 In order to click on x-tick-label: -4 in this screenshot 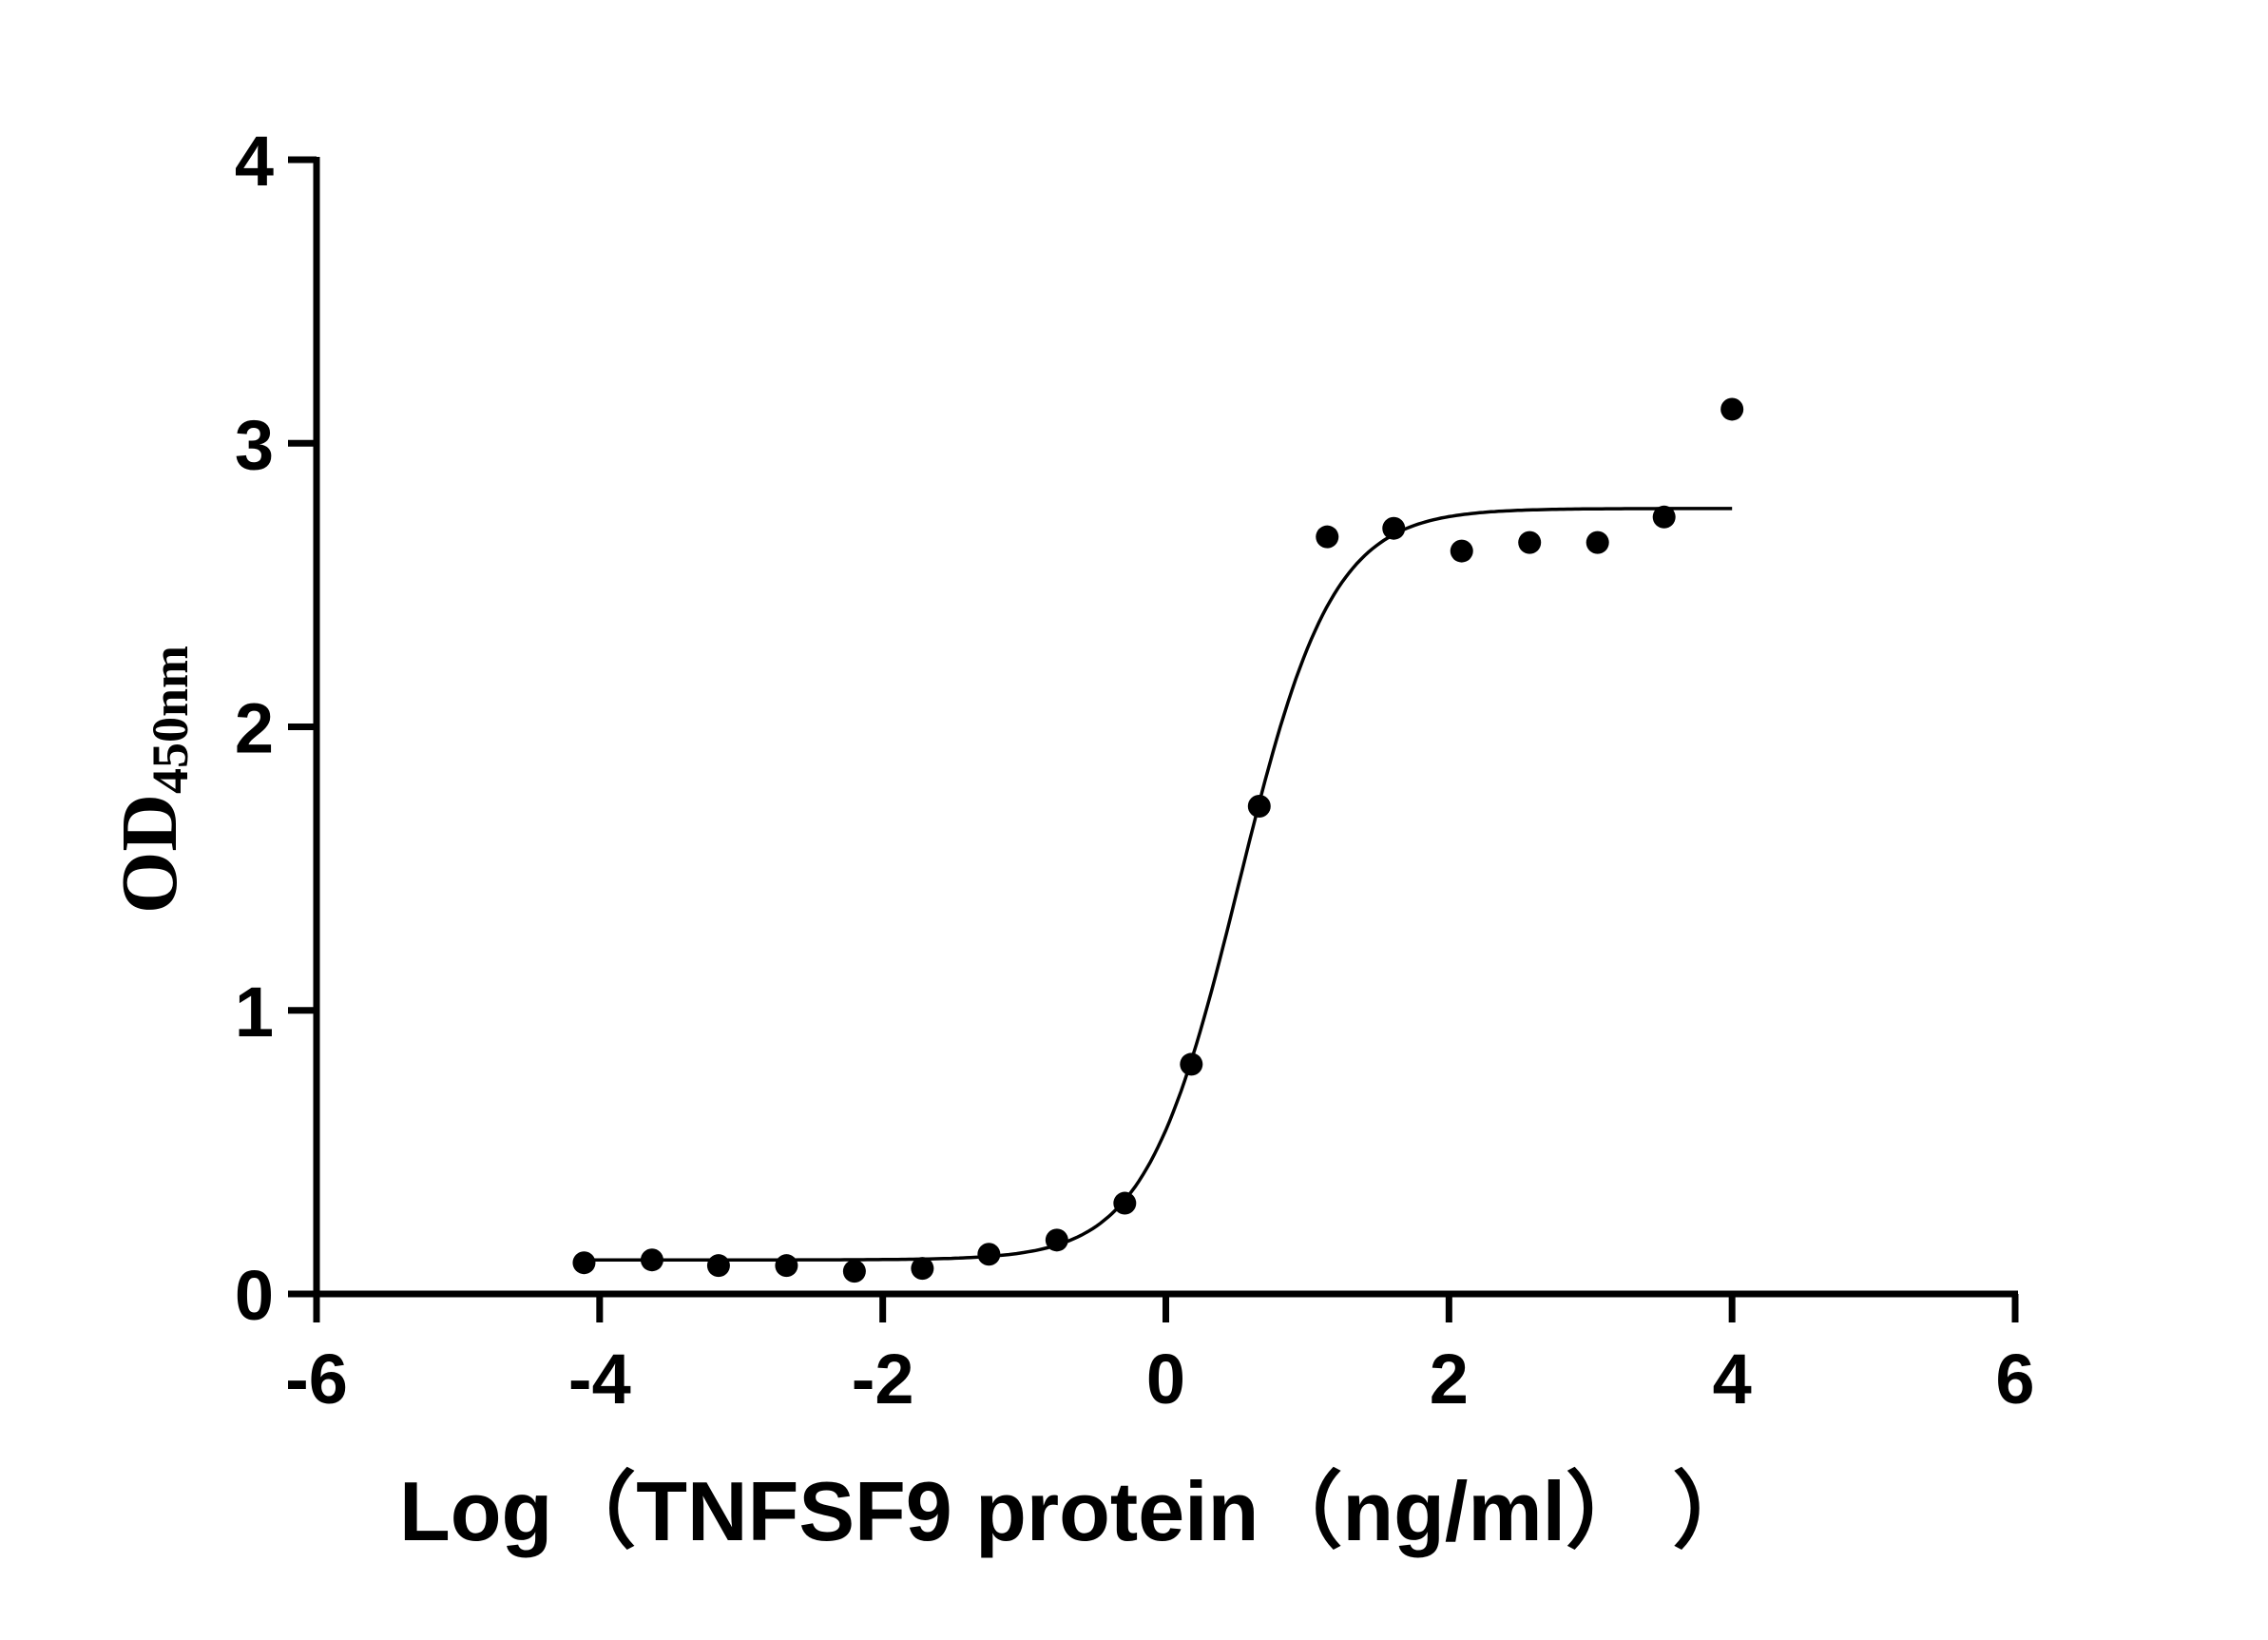, I will do `click(599, 1379)`.